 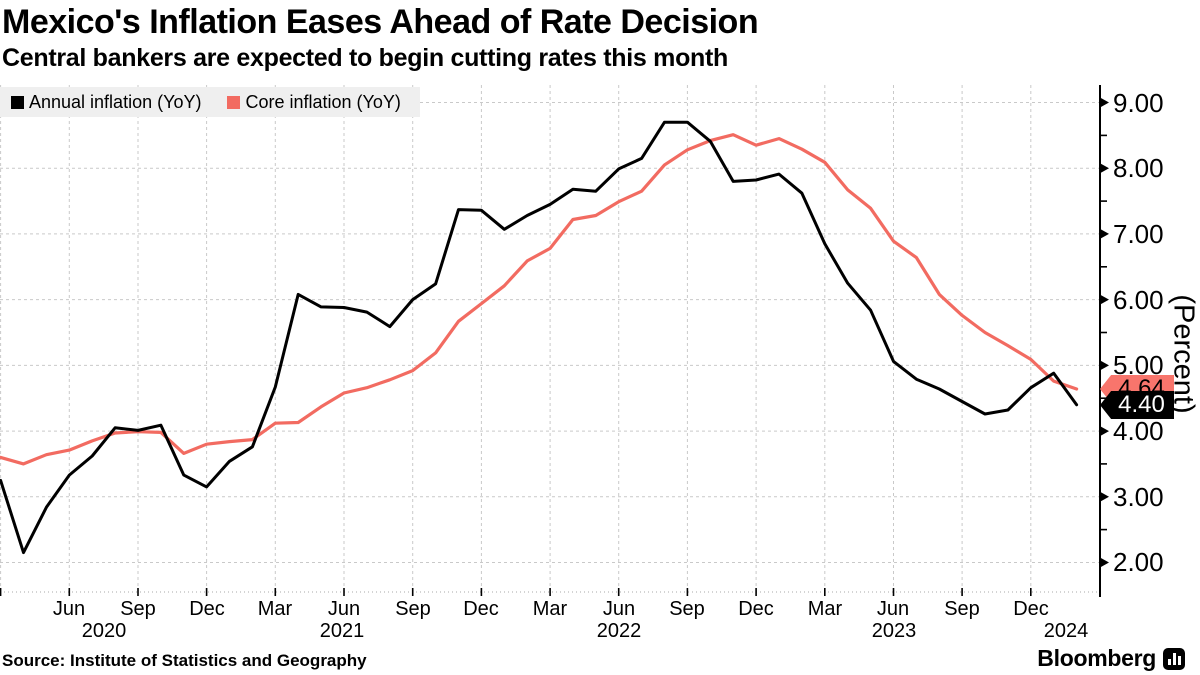 I want to click on x-year-label: 2024, so click(x=1066, y=631).